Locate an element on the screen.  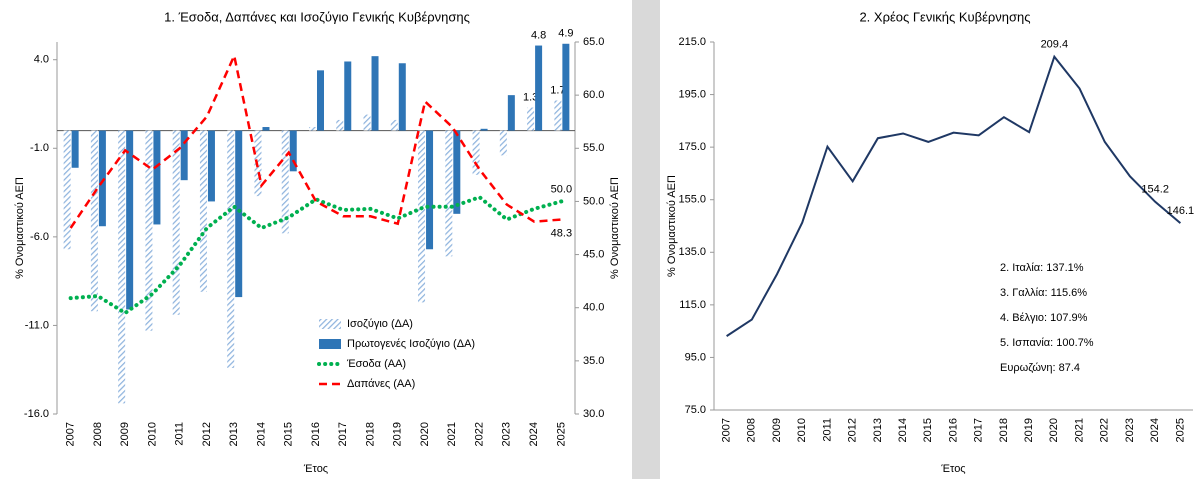
value-label: 4.9 is located at coordinates (565, 34).